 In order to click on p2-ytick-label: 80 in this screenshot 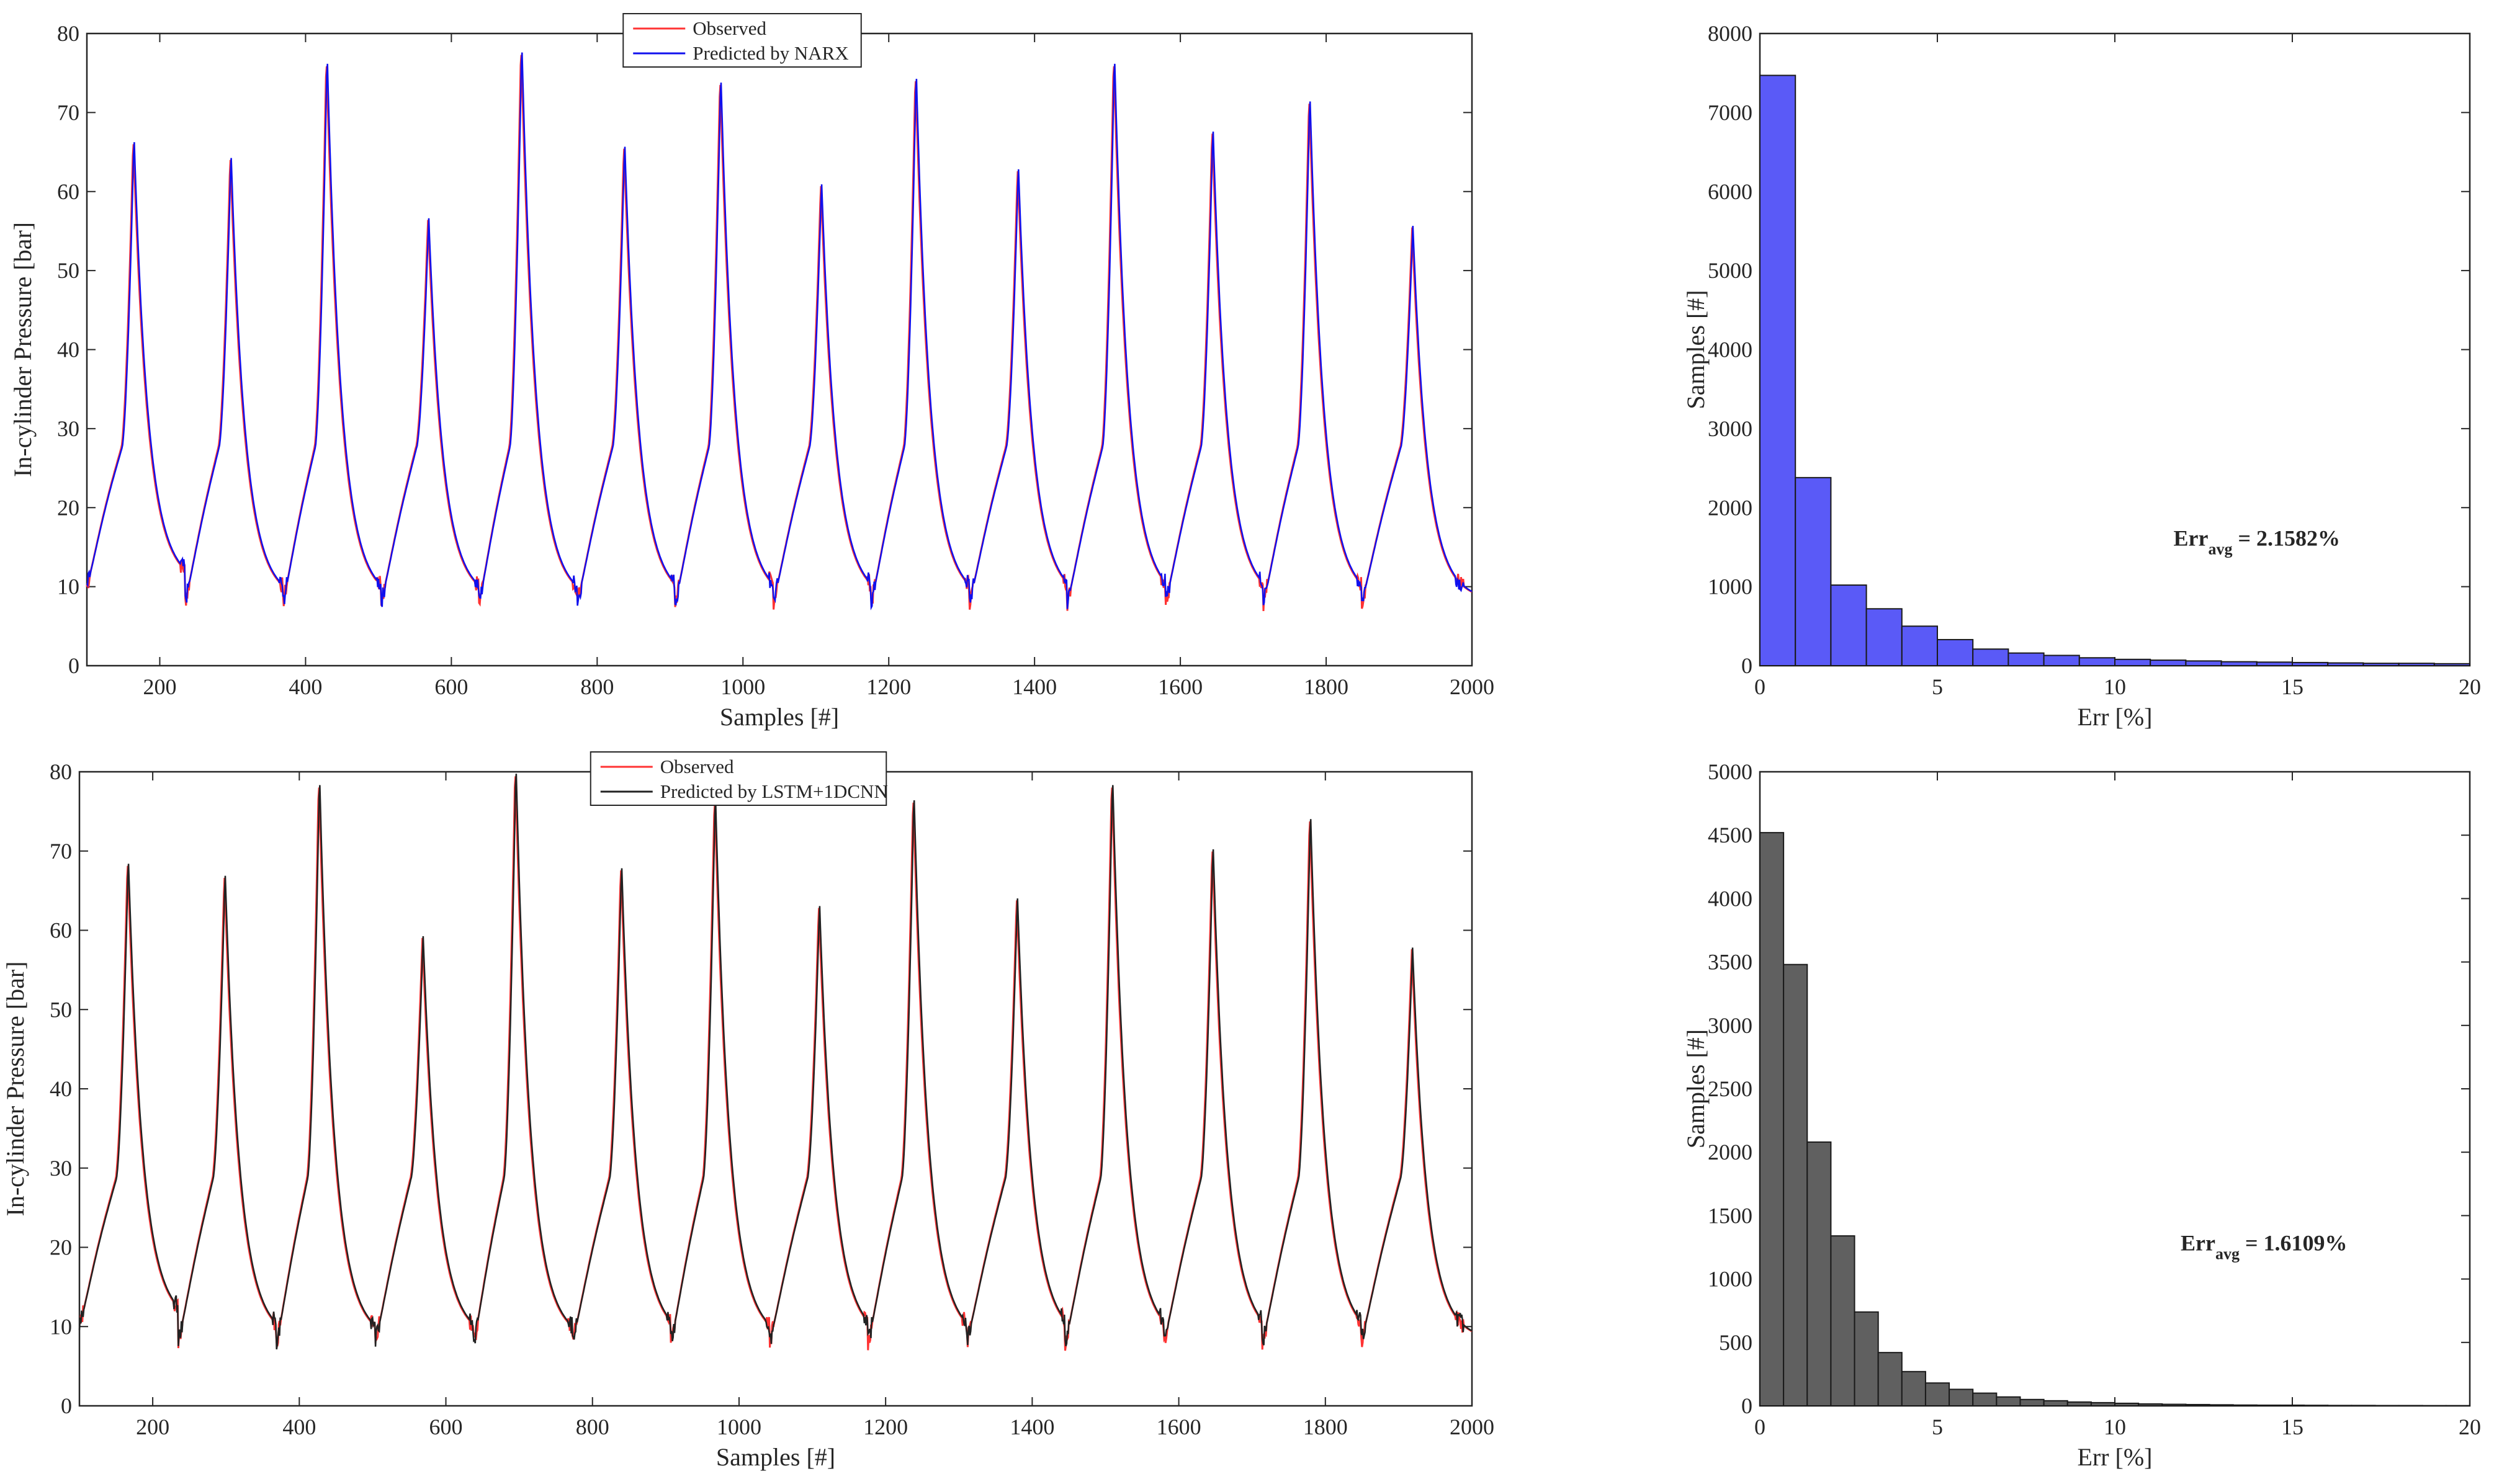, I will do `click(61, 771)`.